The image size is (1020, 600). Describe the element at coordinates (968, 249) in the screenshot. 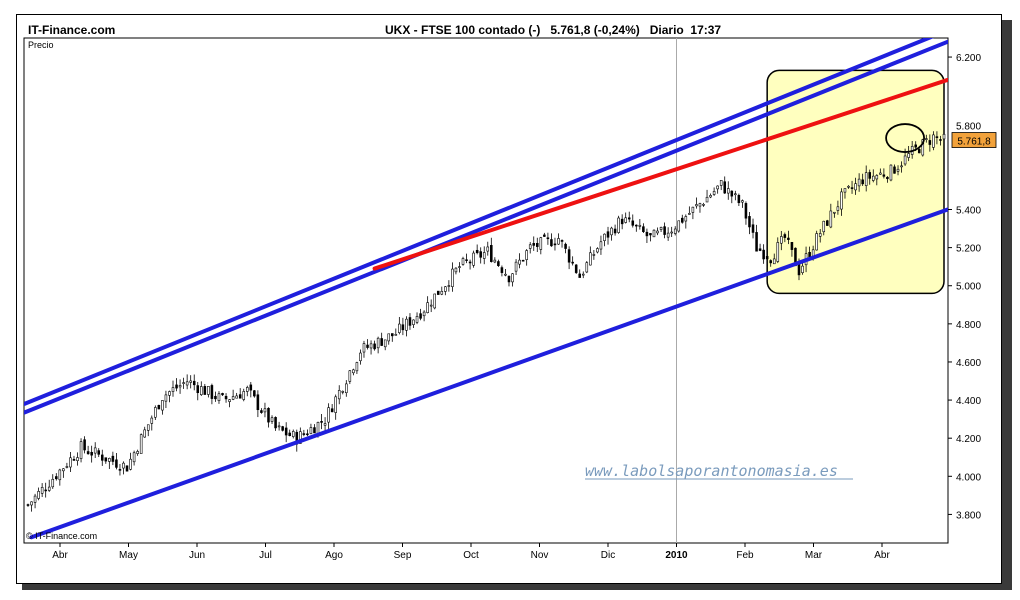

I see `y-tick-label: 5.200` at that location.